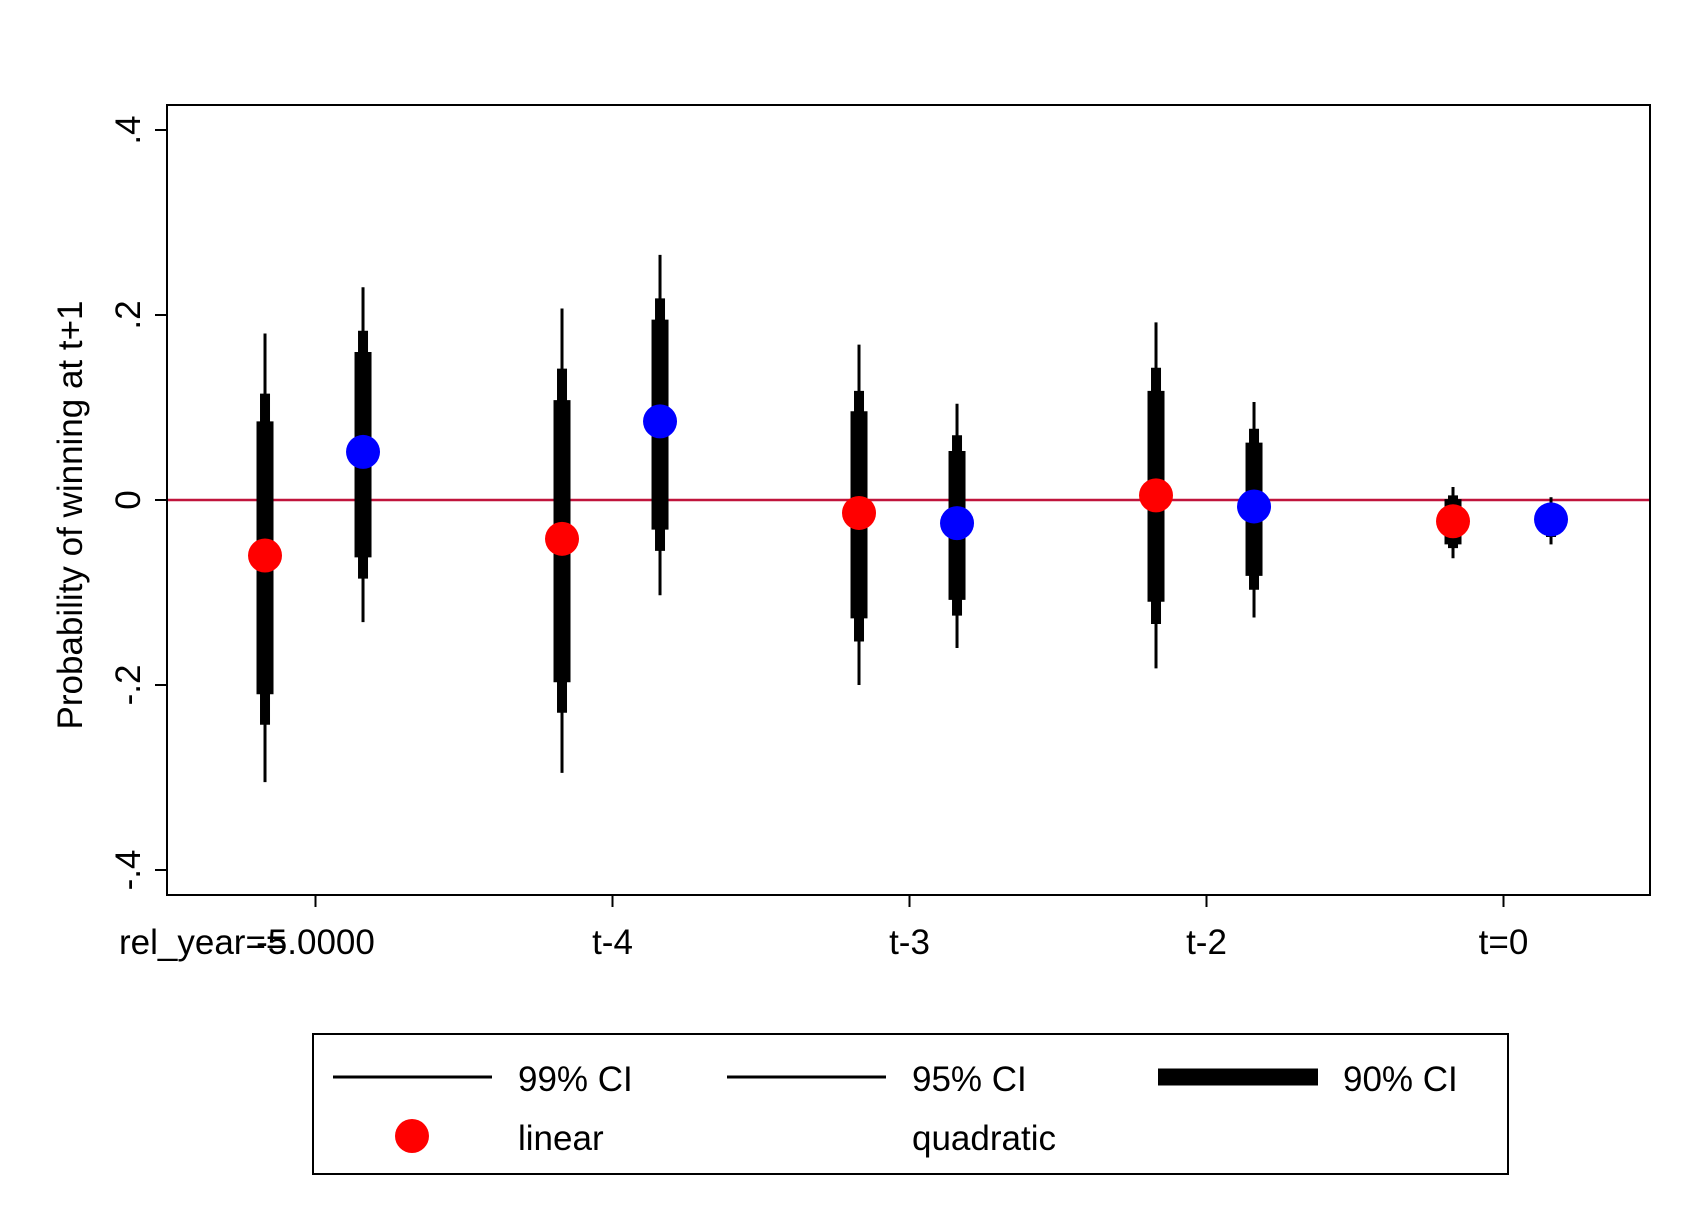 This screenshot has width=1681, height=1222. Describe the element at coordinates (969, 1079) in the screenshot. I see `legend-label-1: 95% CI` at that location.